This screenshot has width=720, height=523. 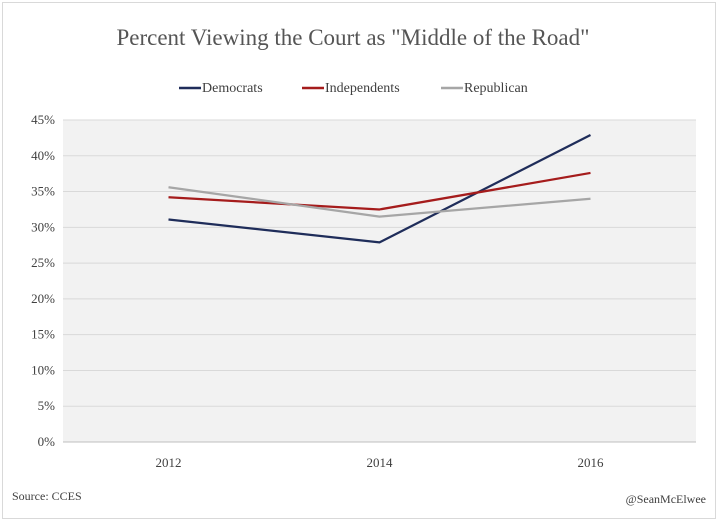 What do you see at coordinates (169, 462) in the screenshot?
I see `x-tick-label: 2012` at bounding box center [169, 462].